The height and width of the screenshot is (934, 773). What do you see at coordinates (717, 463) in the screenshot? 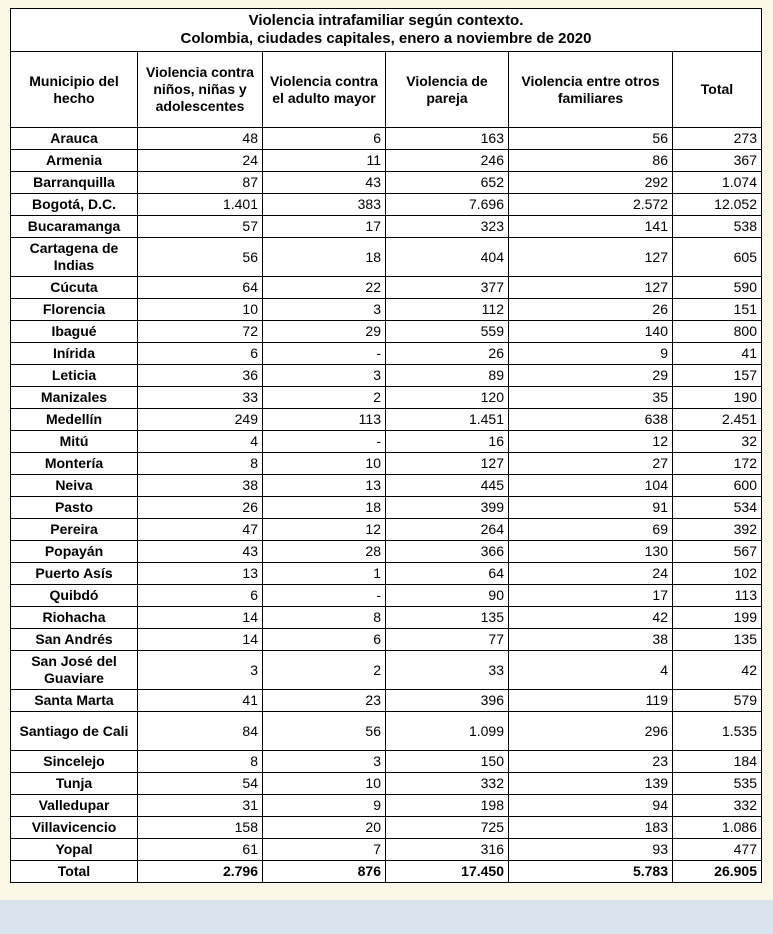
I see `cell-value: 172` at bounding box center [717, 463].